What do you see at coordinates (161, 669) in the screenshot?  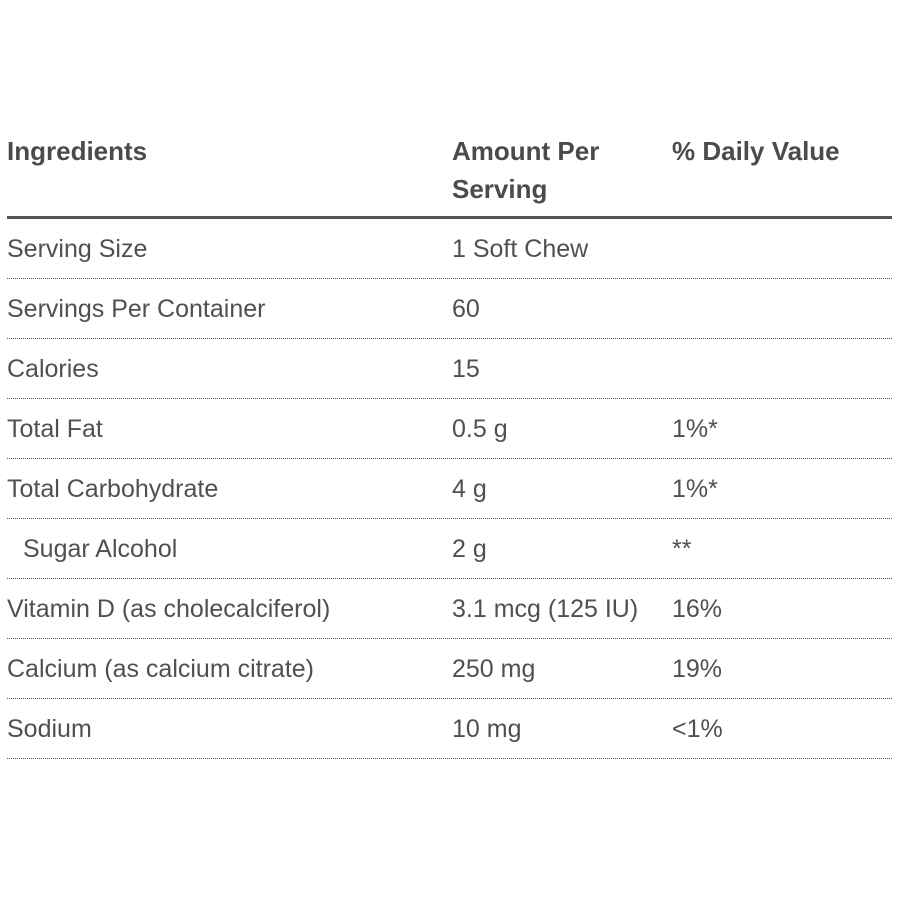 I see `row-name: Calcium (as calcium citrate)` at bounding box center [161, 669].